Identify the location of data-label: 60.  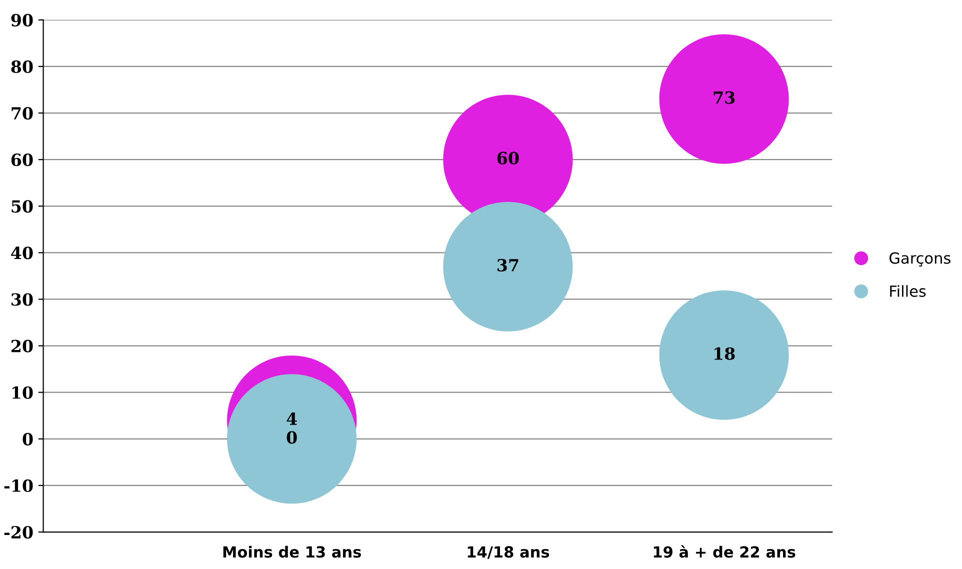
(508, 158).